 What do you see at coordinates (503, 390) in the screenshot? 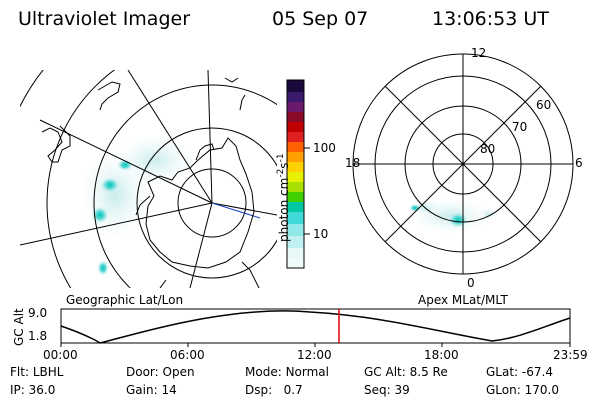
I see `glon-label: GLon:` at bounding box center [503, 390].